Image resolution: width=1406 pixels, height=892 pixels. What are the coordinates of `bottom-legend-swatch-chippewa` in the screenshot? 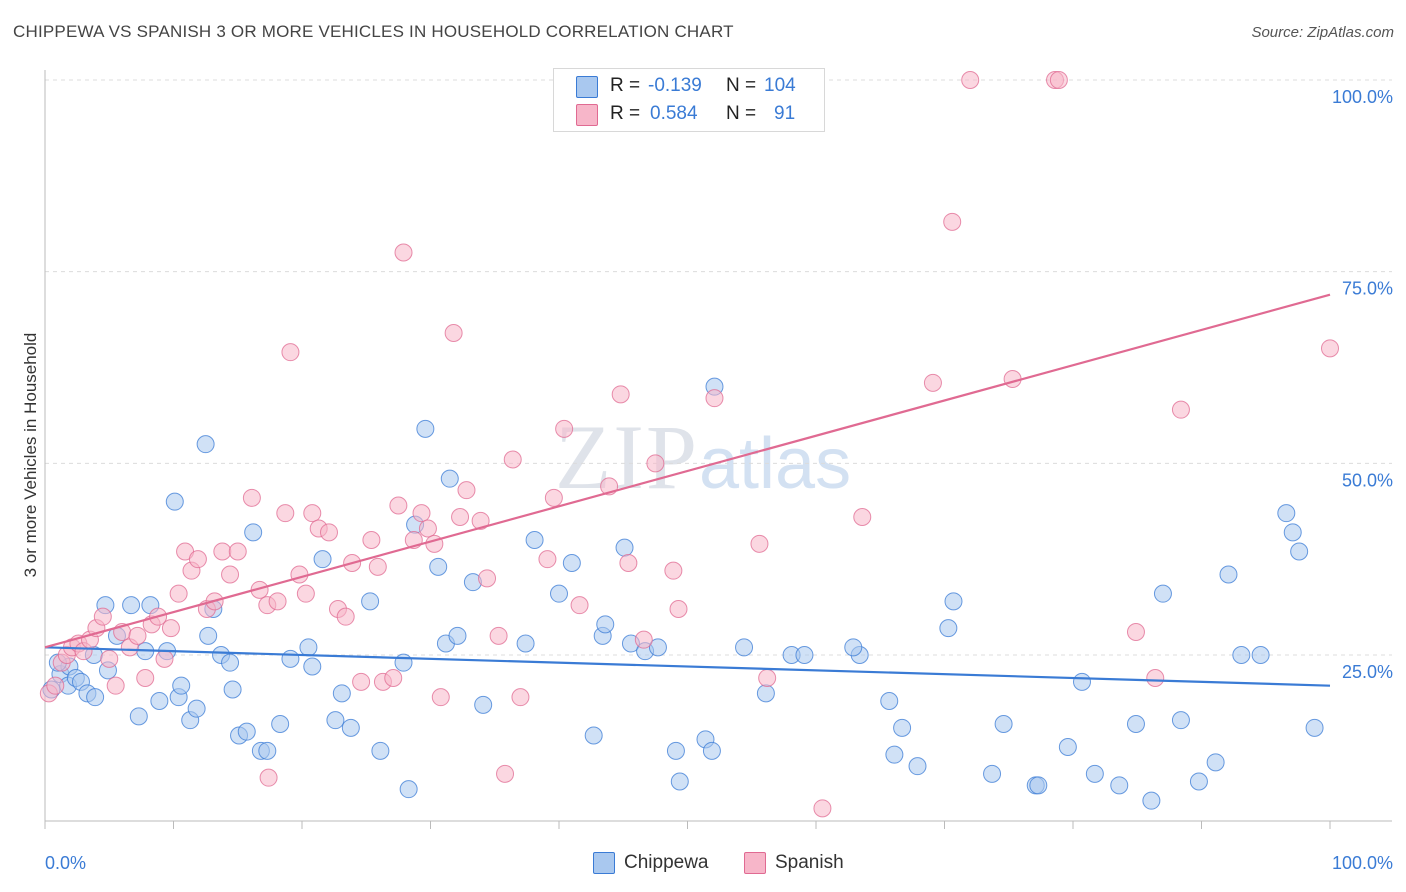 It's located at (604, 863).